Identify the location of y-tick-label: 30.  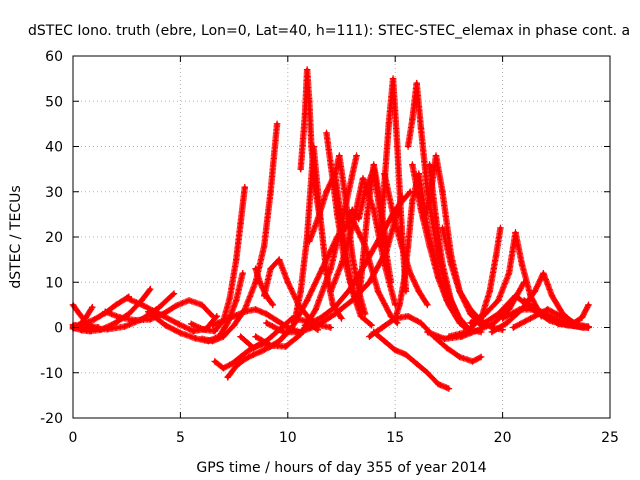
(54, 193).